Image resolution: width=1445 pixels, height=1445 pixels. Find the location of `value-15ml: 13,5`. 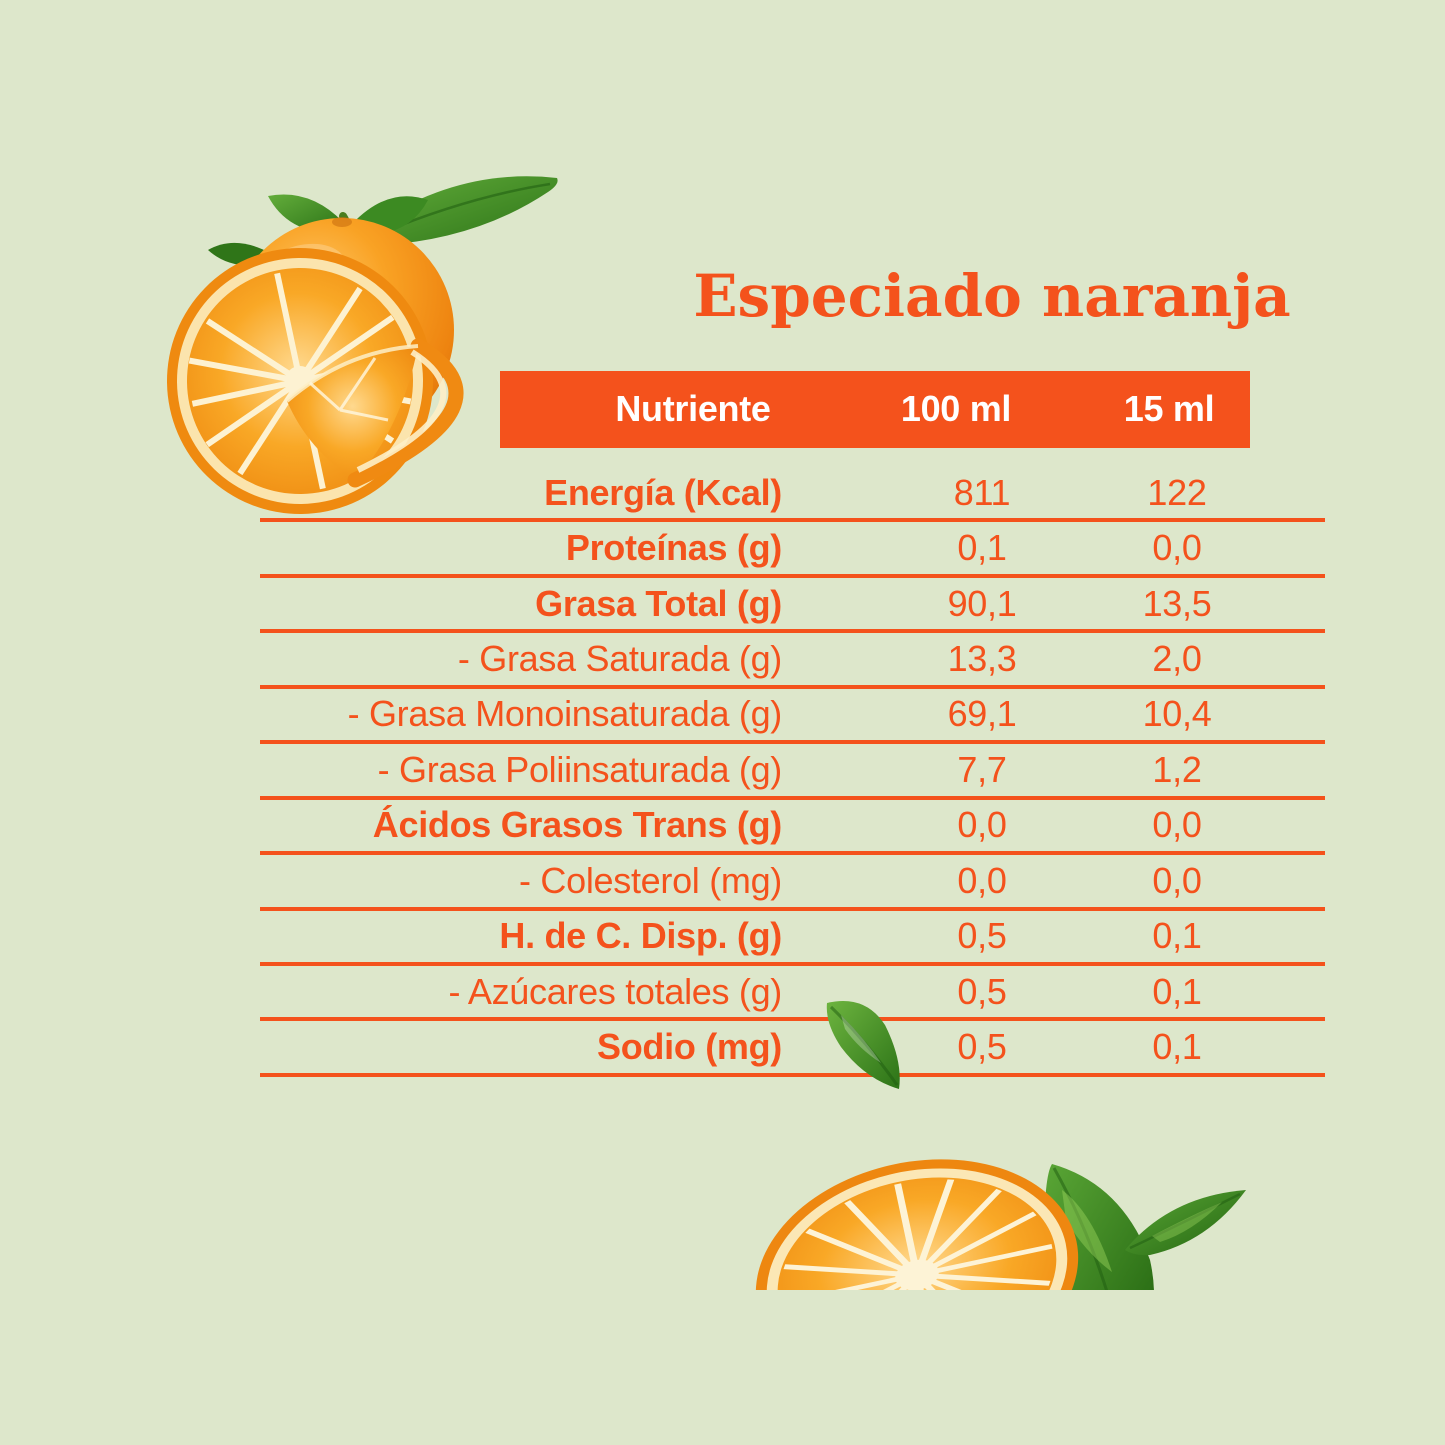

value-15ml: 13,5 is located at coordinates (1177, 603).